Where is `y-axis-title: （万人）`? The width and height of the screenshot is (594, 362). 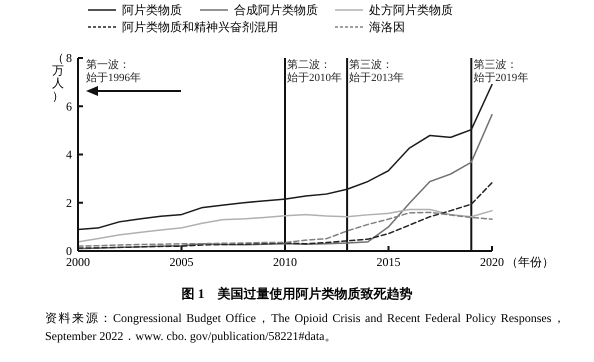
y-axis-title: （万人） is located at coordinates (58, 77).